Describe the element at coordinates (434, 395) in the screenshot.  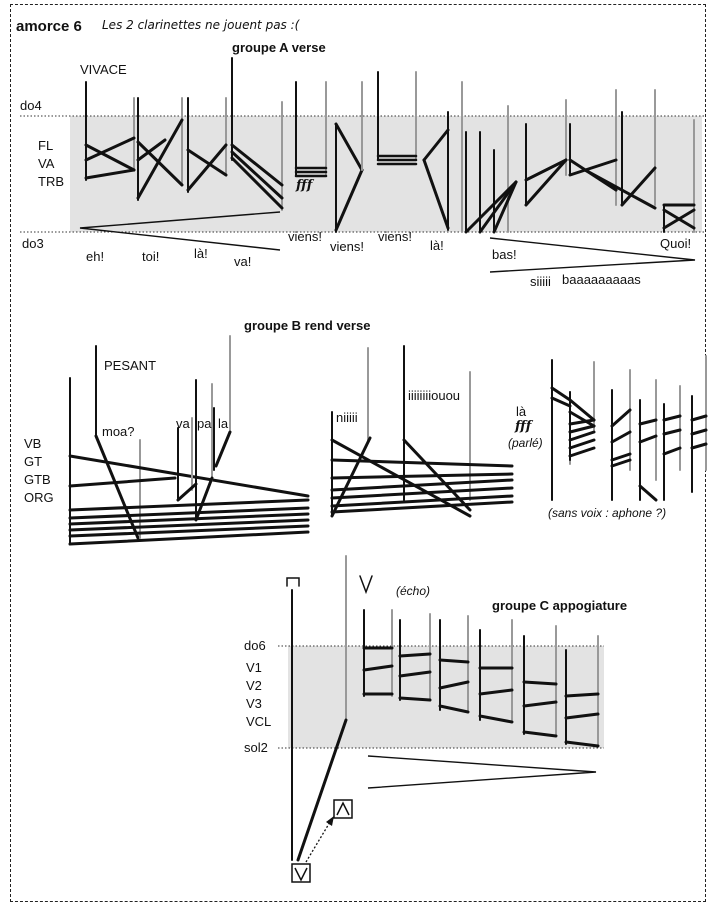
I see `lyric-word: iiiiiiiiouou` at that location.